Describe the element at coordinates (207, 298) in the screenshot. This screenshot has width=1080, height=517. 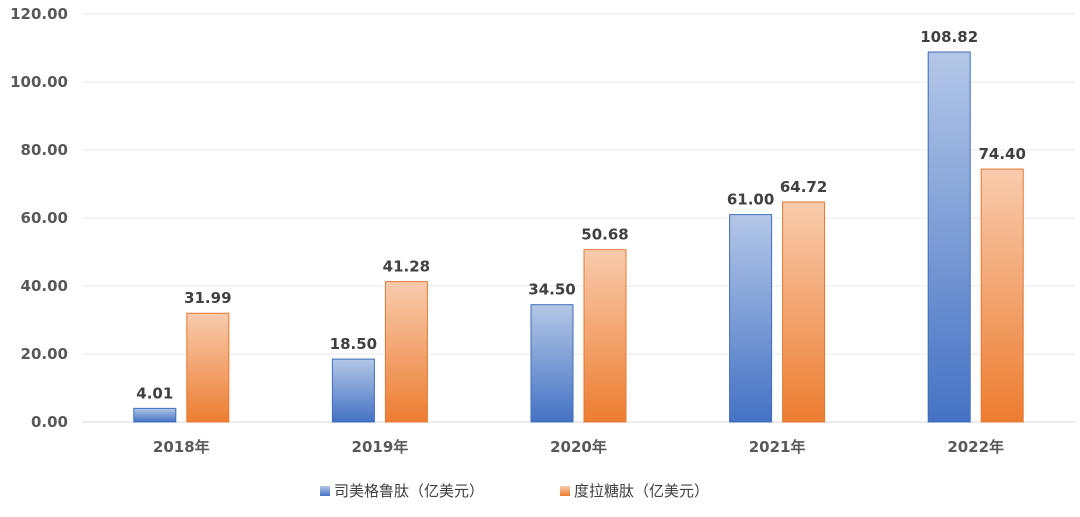
I see `data-label: 31.99` at that location.